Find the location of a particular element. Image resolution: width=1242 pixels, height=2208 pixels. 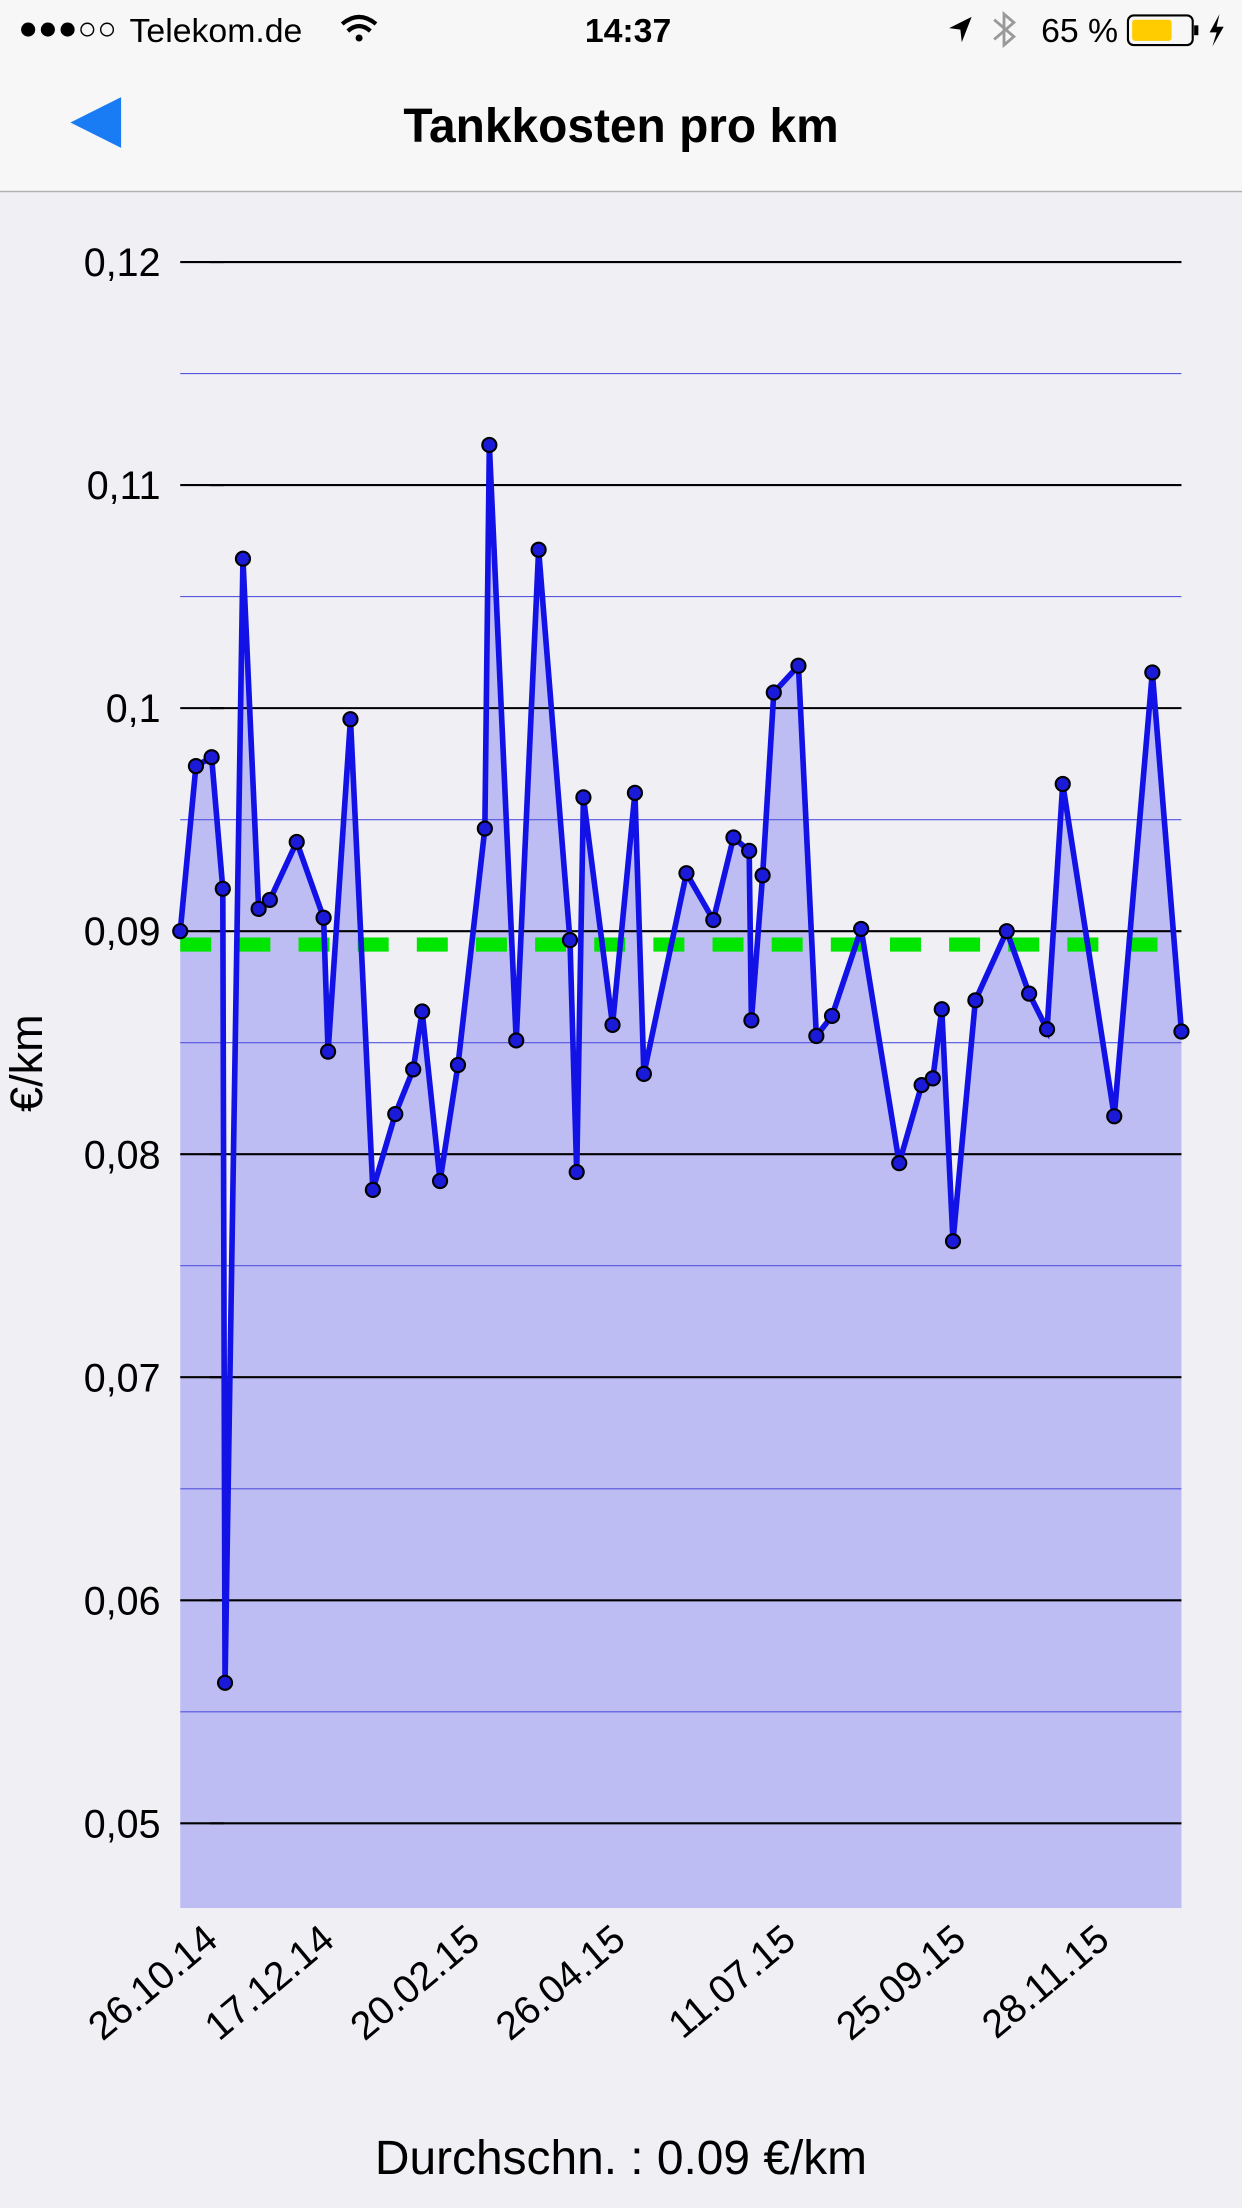

y-tick-label: 0,12 is located at coordinates (122, 263).